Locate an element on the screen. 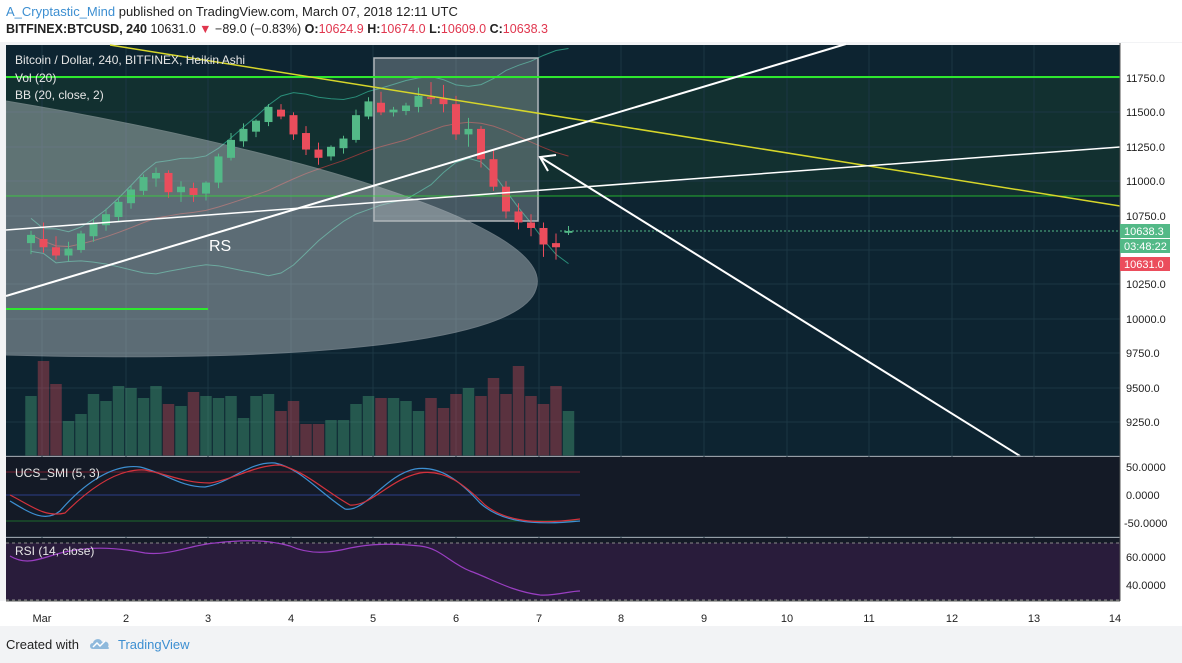  bb-legend: BB (20, close, 2) is located at coordinates (59, 95).